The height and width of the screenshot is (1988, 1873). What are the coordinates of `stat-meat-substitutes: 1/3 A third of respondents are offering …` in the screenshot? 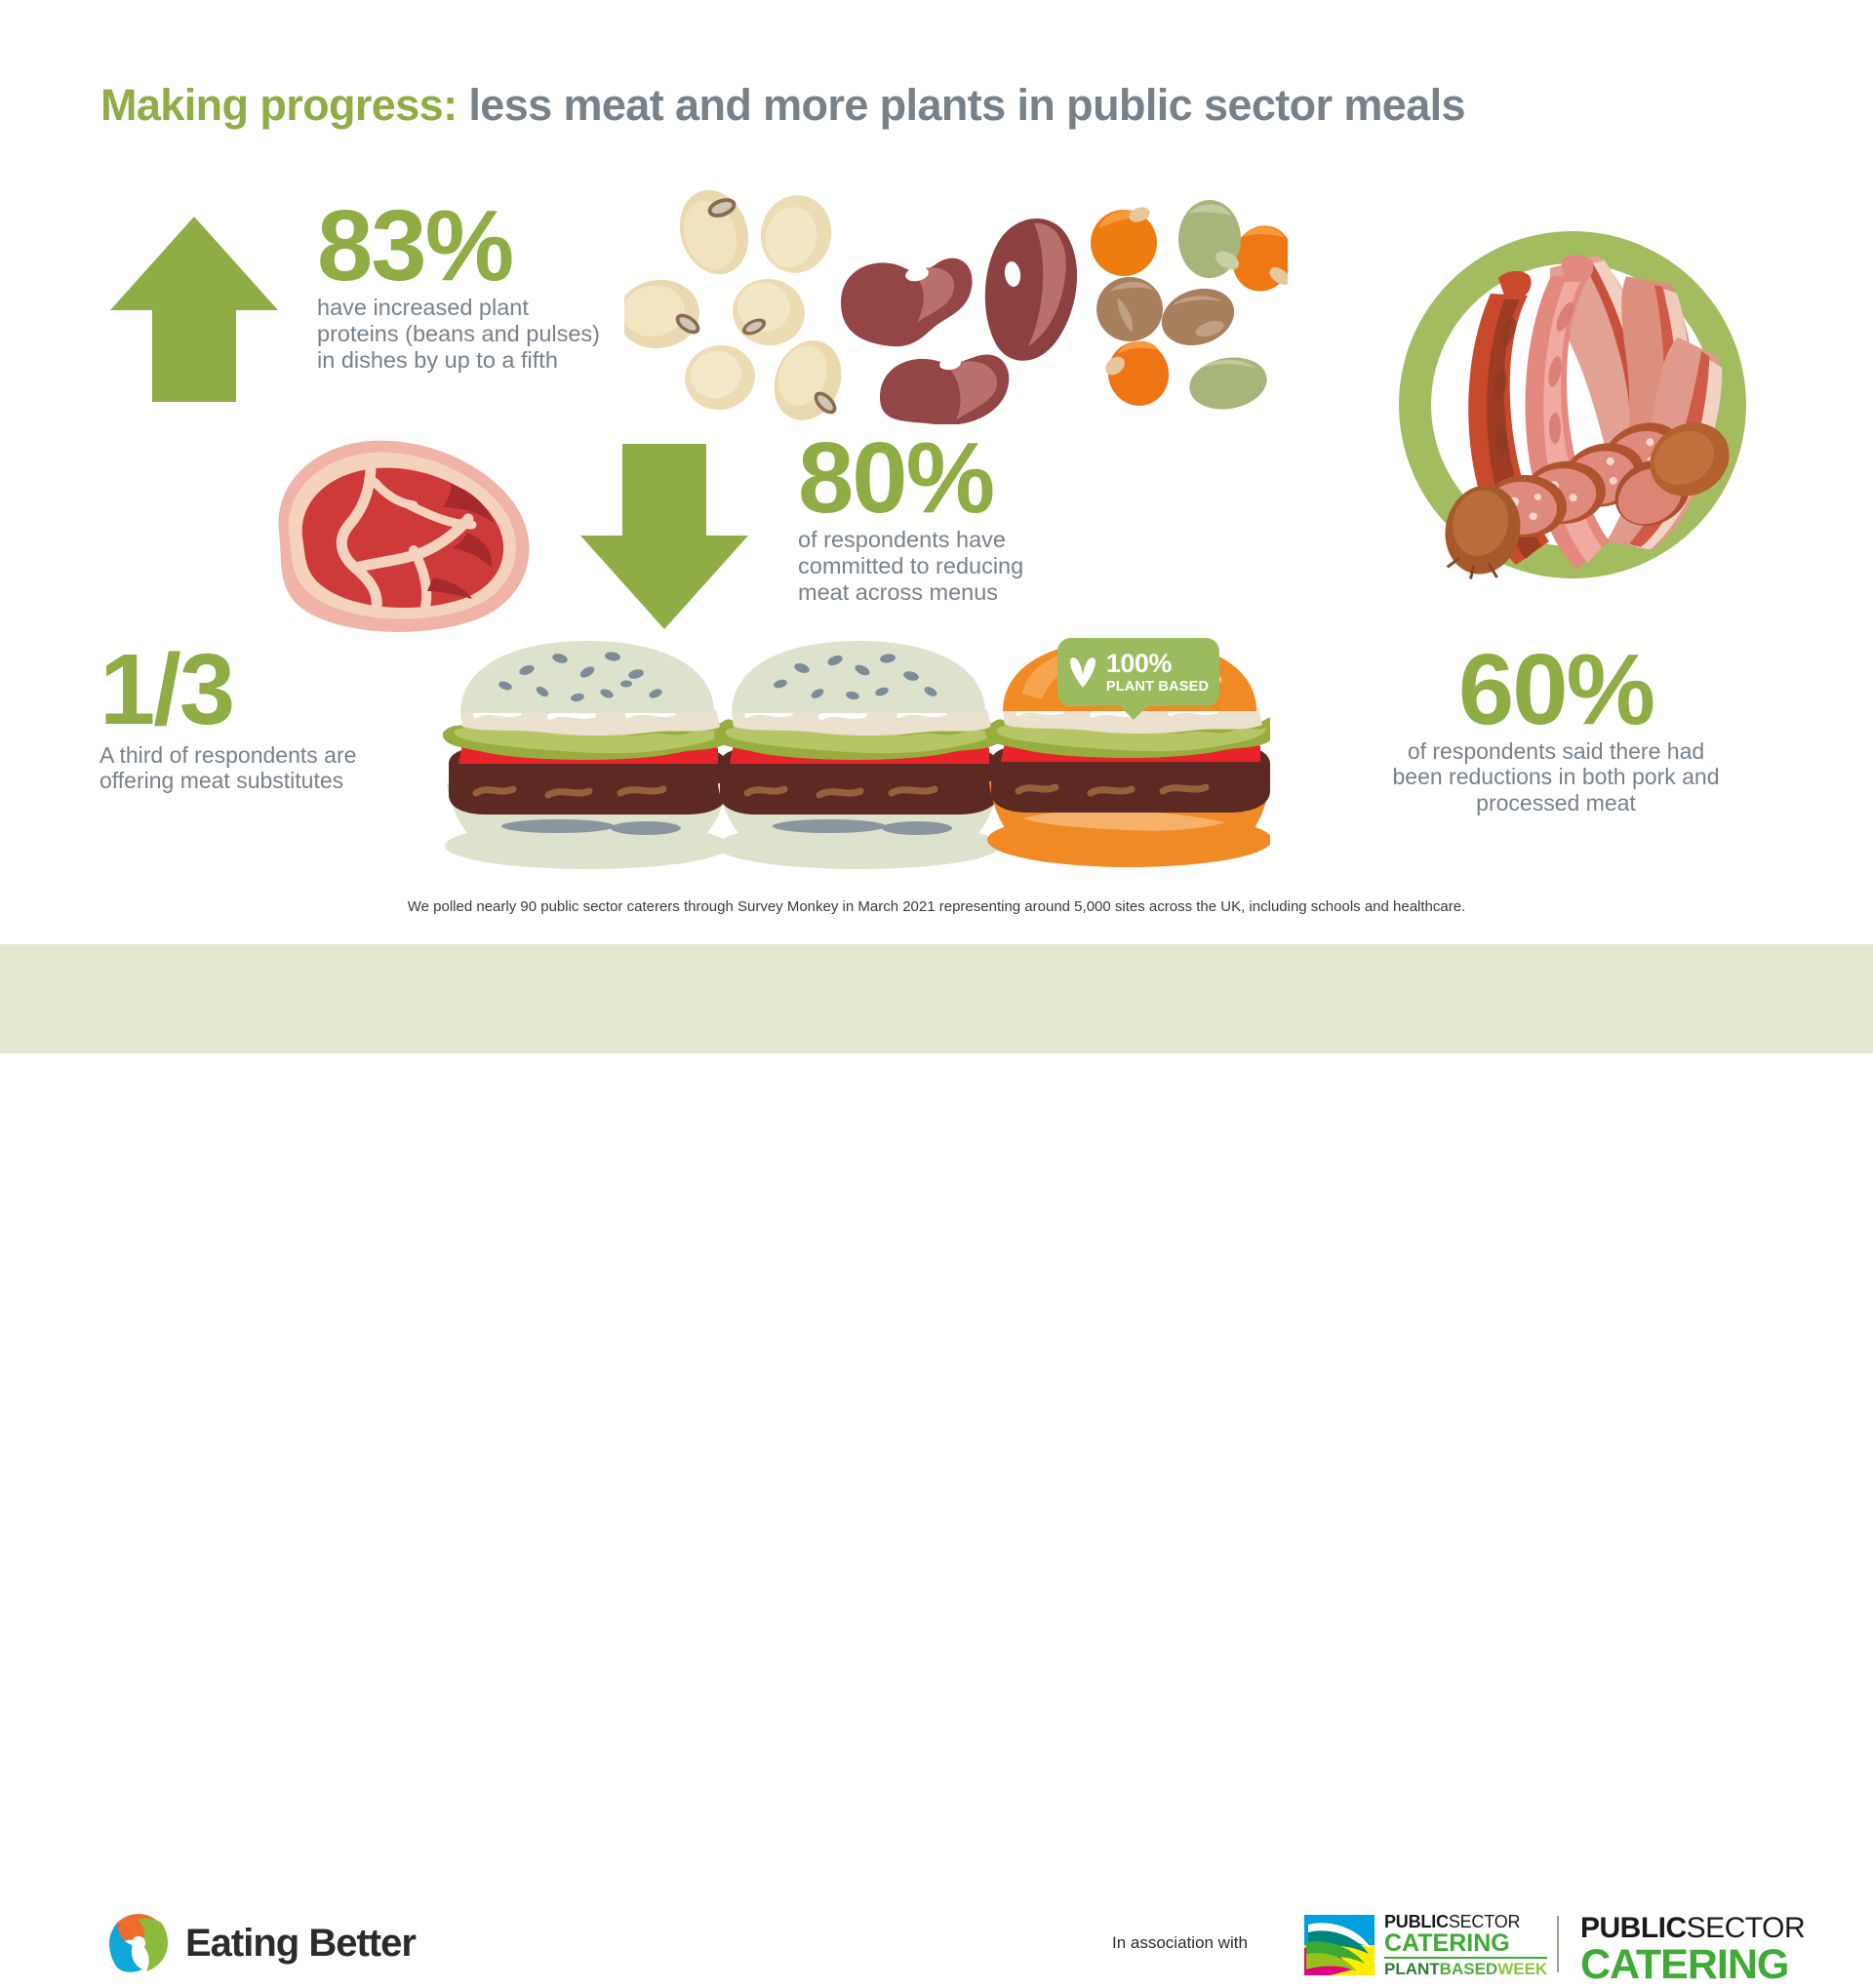 It's located at (260, 713).